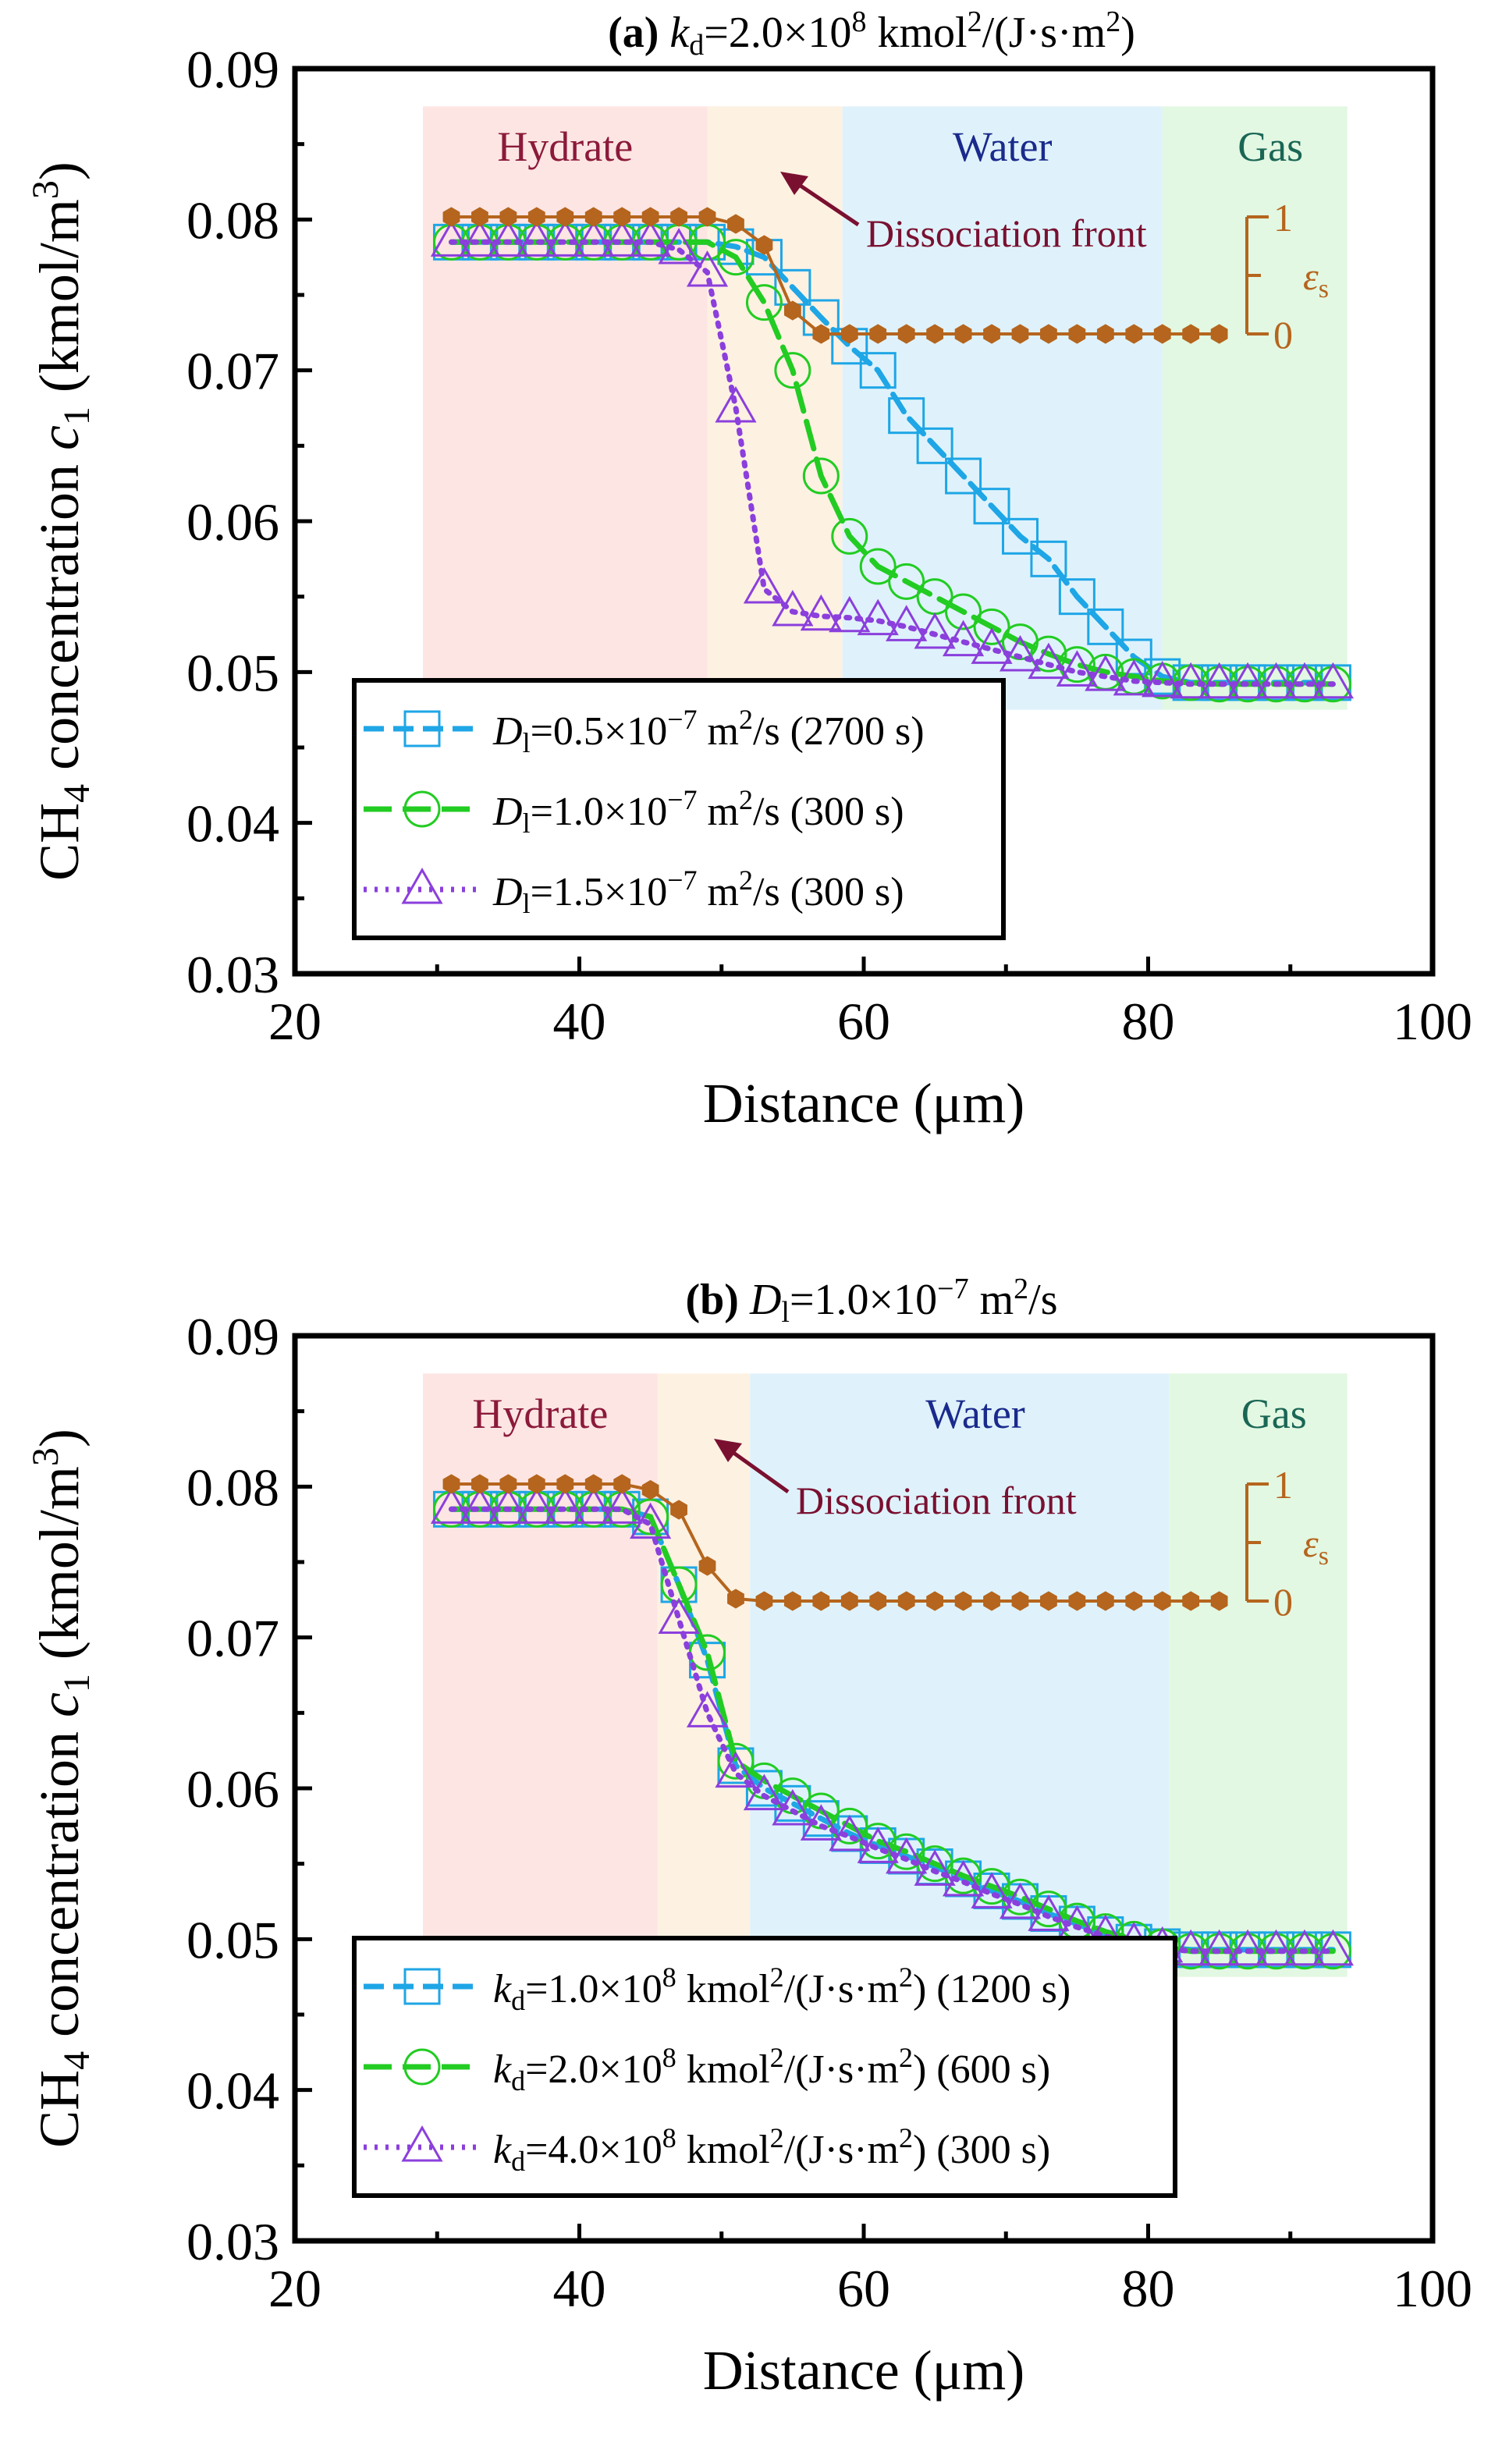 The width and height of the screenshot is (1502, 2464). I want to click on eps-axis-label: εs, so click(1316, 1546).